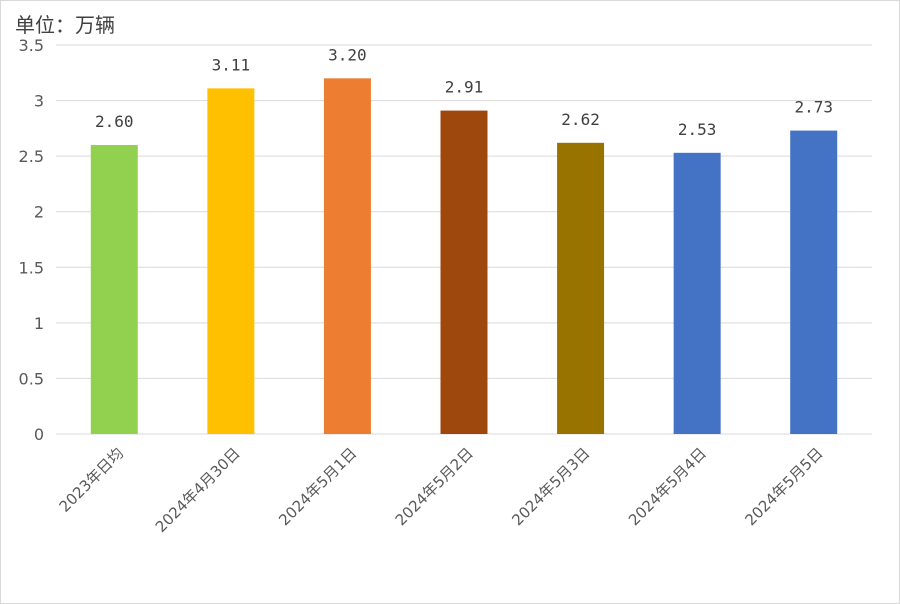  I want to click on y-tick-label: 0, so click(39, 434).